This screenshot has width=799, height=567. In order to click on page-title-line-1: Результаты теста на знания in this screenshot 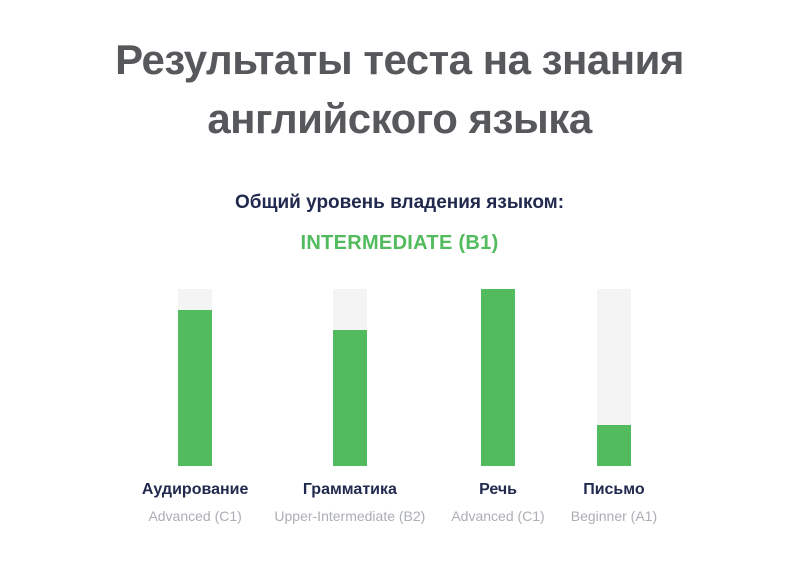, I will do `click(399, 59)`.